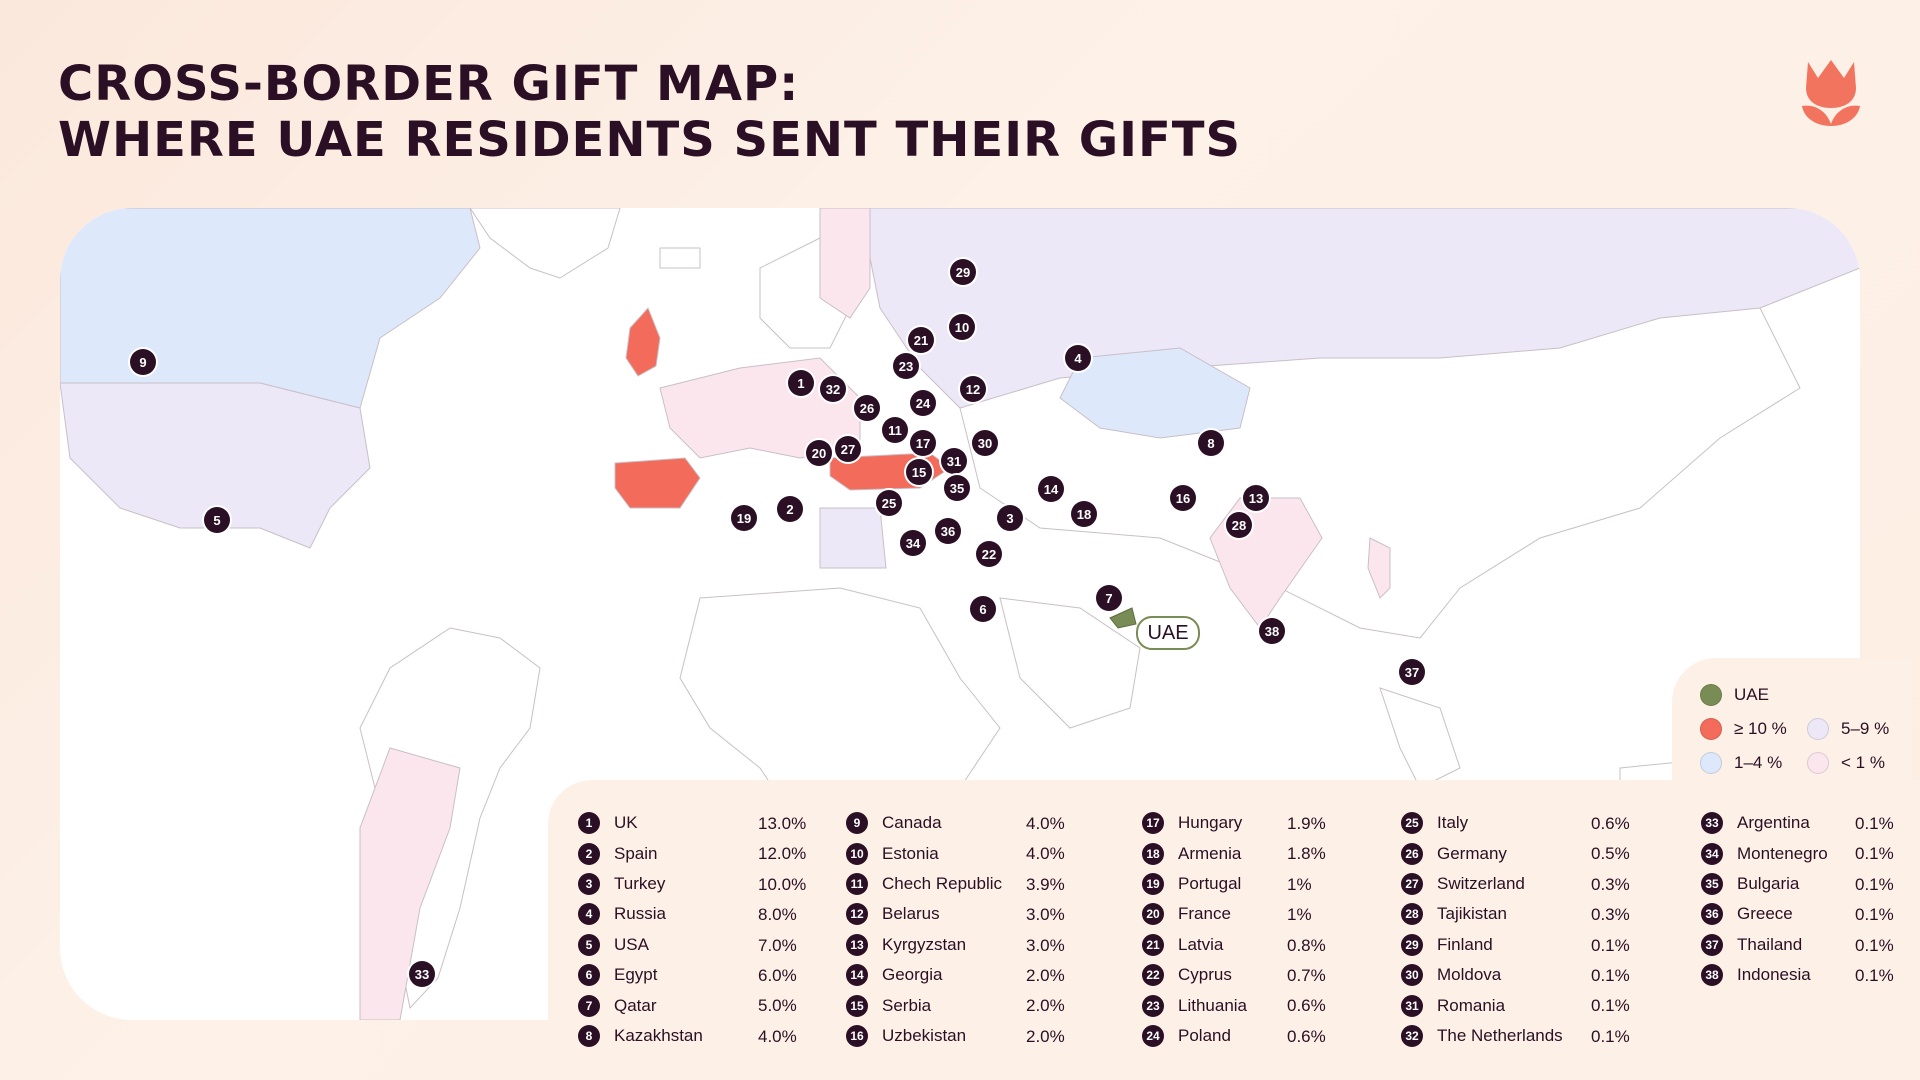 The width and height of the screenshot is (1920, 1080). I want to click on table-row: 37 Thailand 0.1%, so click(1797, 945).